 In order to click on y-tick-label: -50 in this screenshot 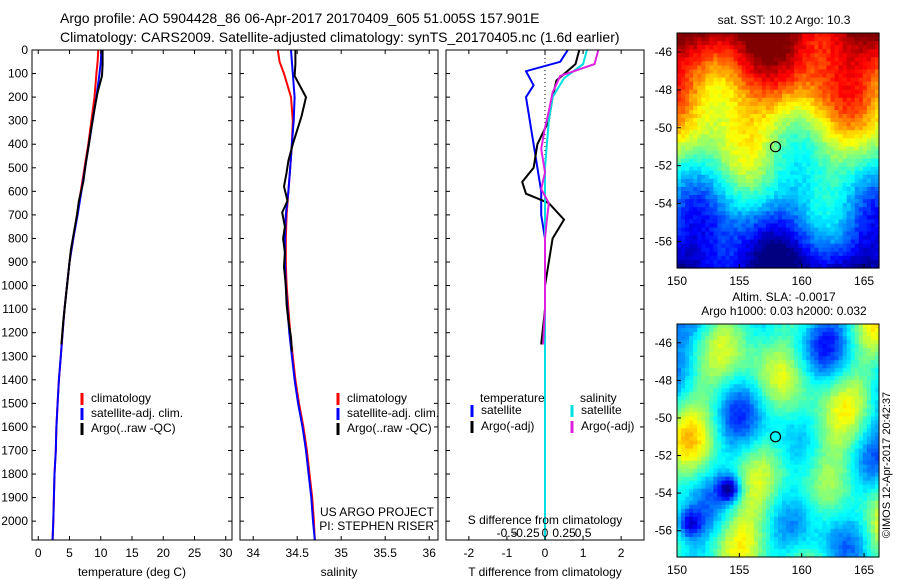, I will do `click(664, 128)`.